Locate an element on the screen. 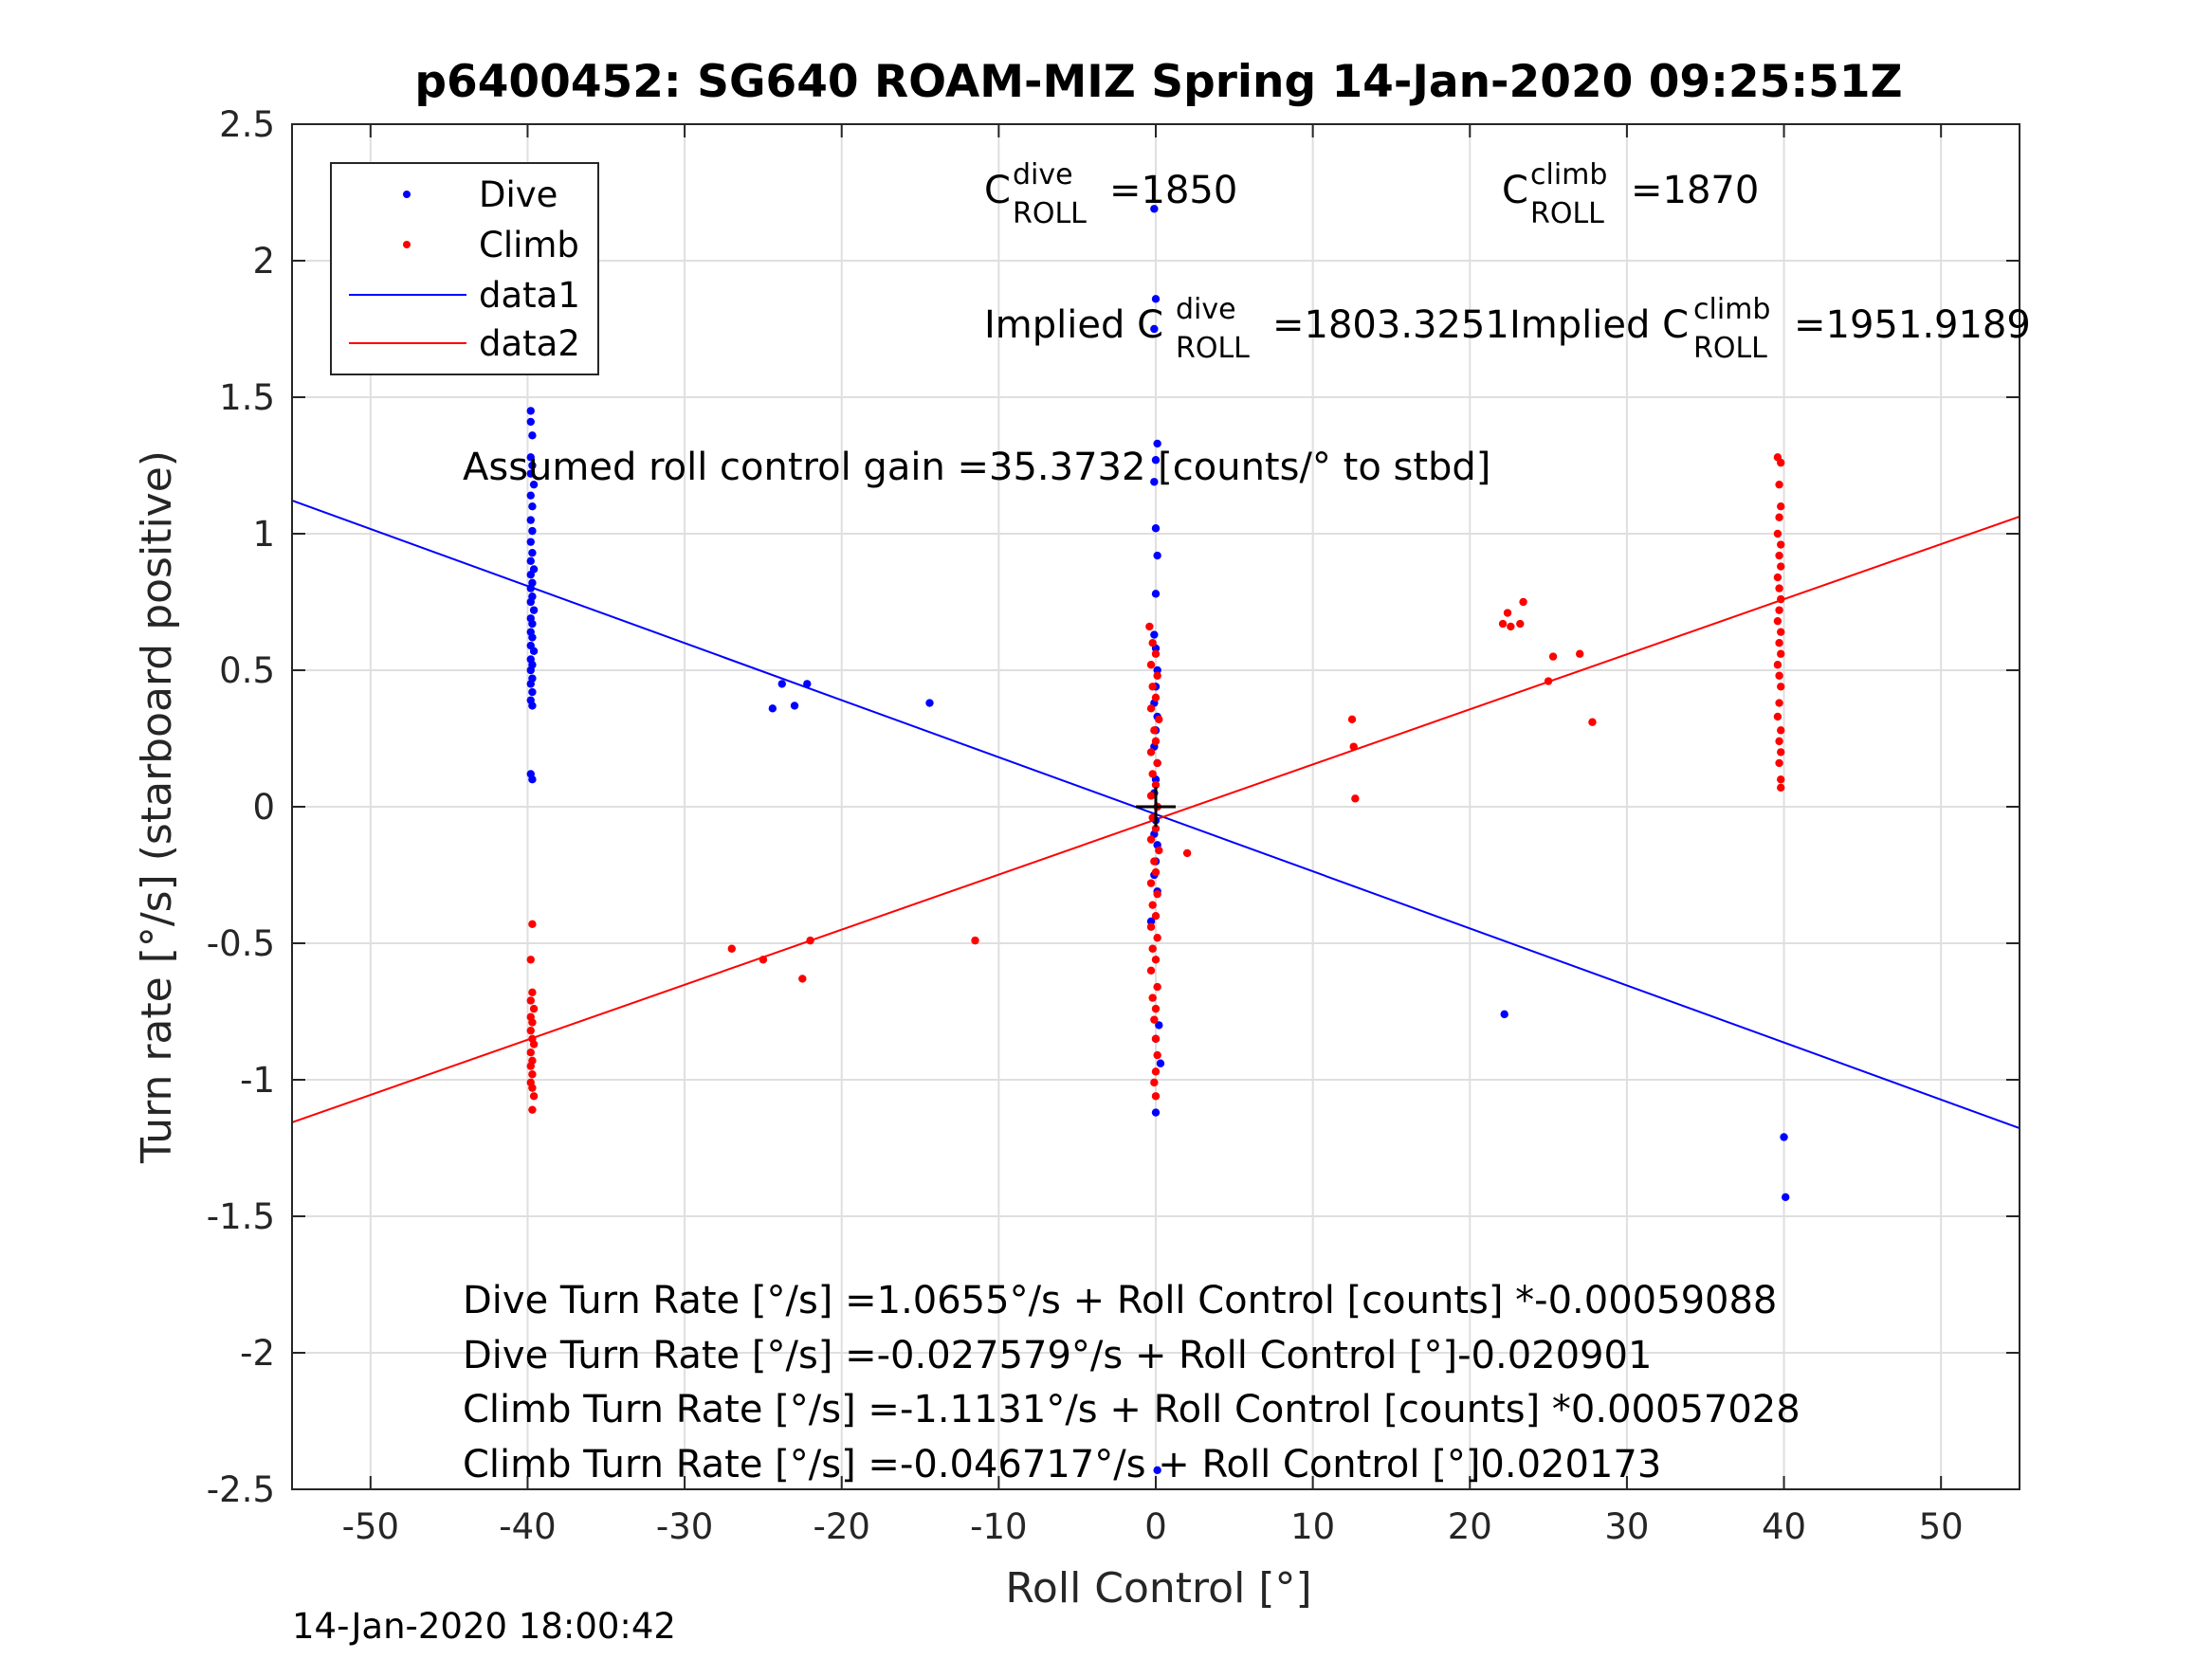 The width and height of the screenshot is (2212, 1659). c-roll-climb-annotation: C climb ROLL =1870 is located at coordinates (1630, 194).